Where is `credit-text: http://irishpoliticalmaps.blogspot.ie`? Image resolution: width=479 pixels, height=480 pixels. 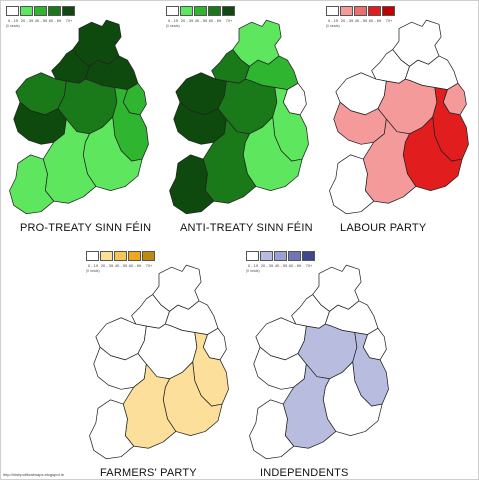 credit-text: http://irishpoliticalmaps.blogspot.ie is located at coordinates (33, 474).